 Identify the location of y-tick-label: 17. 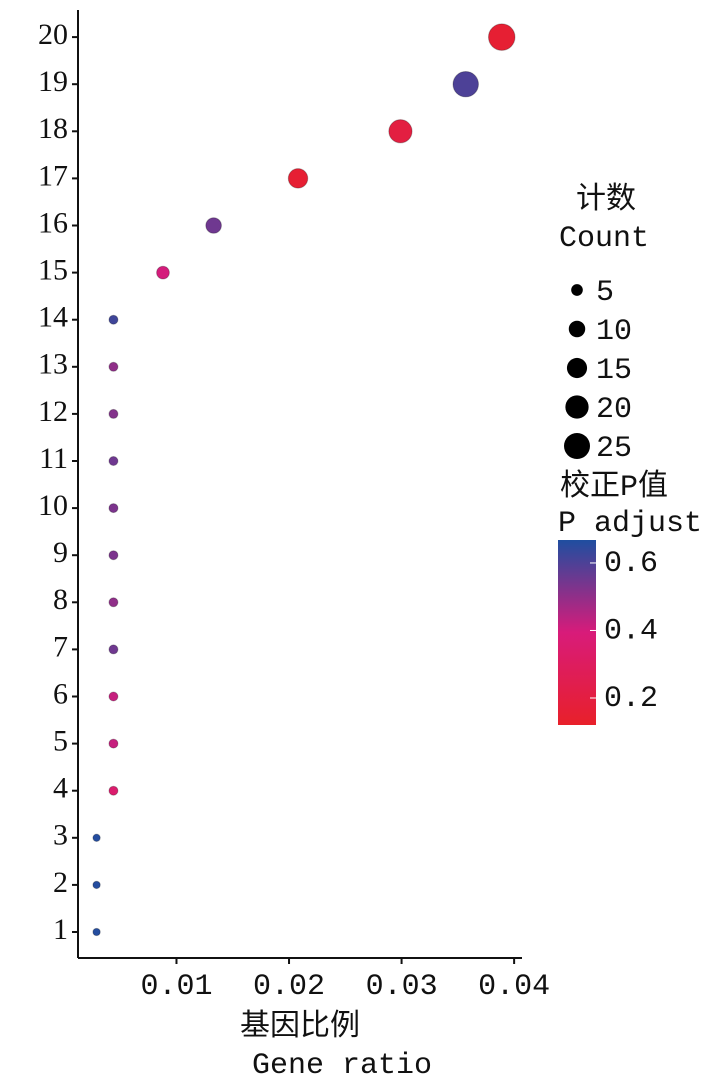
(53, 175).